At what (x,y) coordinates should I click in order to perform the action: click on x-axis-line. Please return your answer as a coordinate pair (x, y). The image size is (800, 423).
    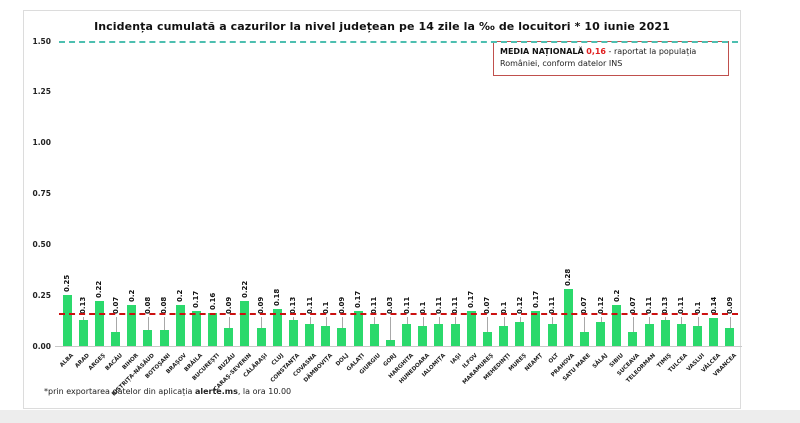
    Looking at the image, I should click on (398, 346).